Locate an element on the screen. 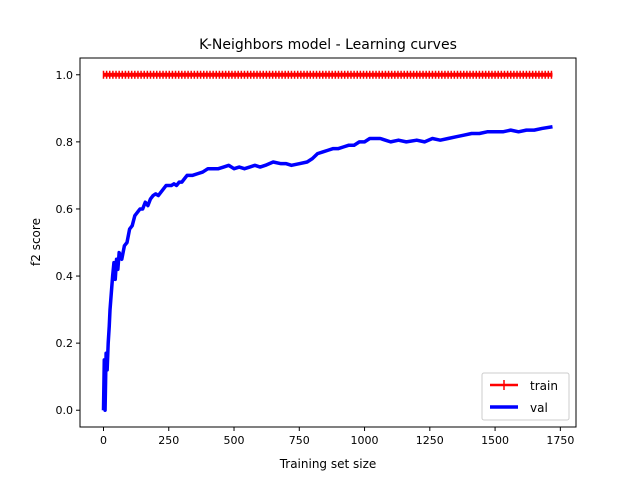 This screenshot has height=480, width=640. x-tick-label: 1750 is located at coordinates (560, 440).